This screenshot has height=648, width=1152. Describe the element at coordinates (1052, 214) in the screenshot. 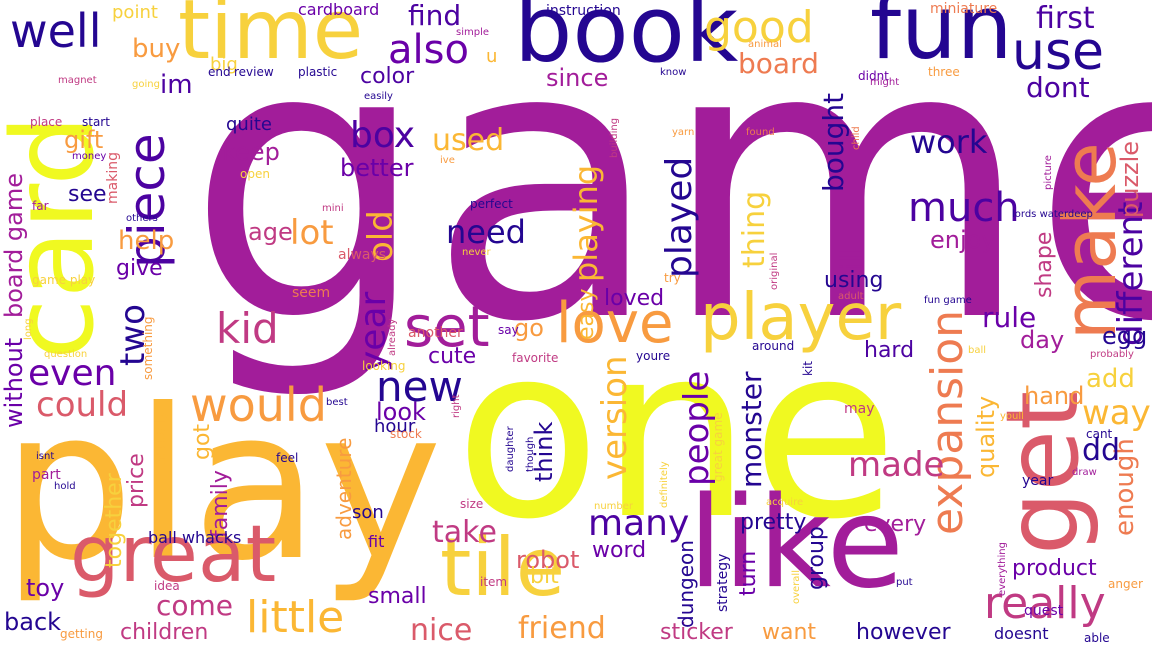

I see `word-lords-waterdeep: lords waterdeep` at that location.